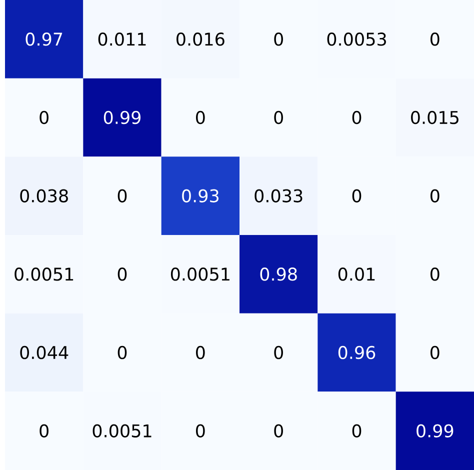  What do you see at coordinates (356, 274) in the screenshot?
I see `data-label: 0.01` at bounding box center [356, 274].